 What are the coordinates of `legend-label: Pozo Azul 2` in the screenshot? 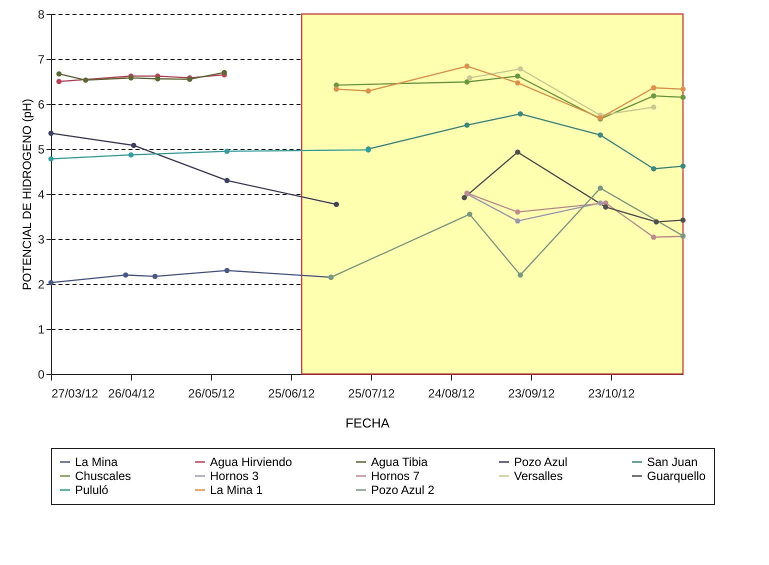 It's located at (403, 490).